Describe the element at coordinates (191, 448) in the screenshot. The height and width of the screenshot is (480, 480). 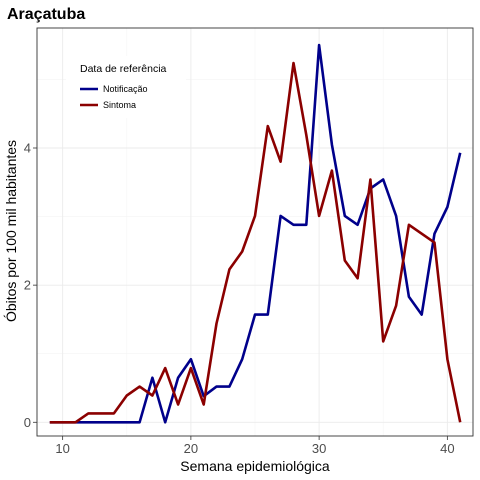
I see `x-tick-label: 20` at that location.